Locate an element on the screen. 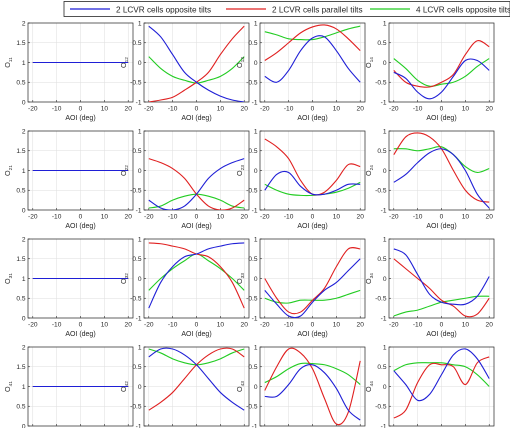 This screenshot has height=428, width=510. y-axis-label: O21 is located at coordinates (8, 170).